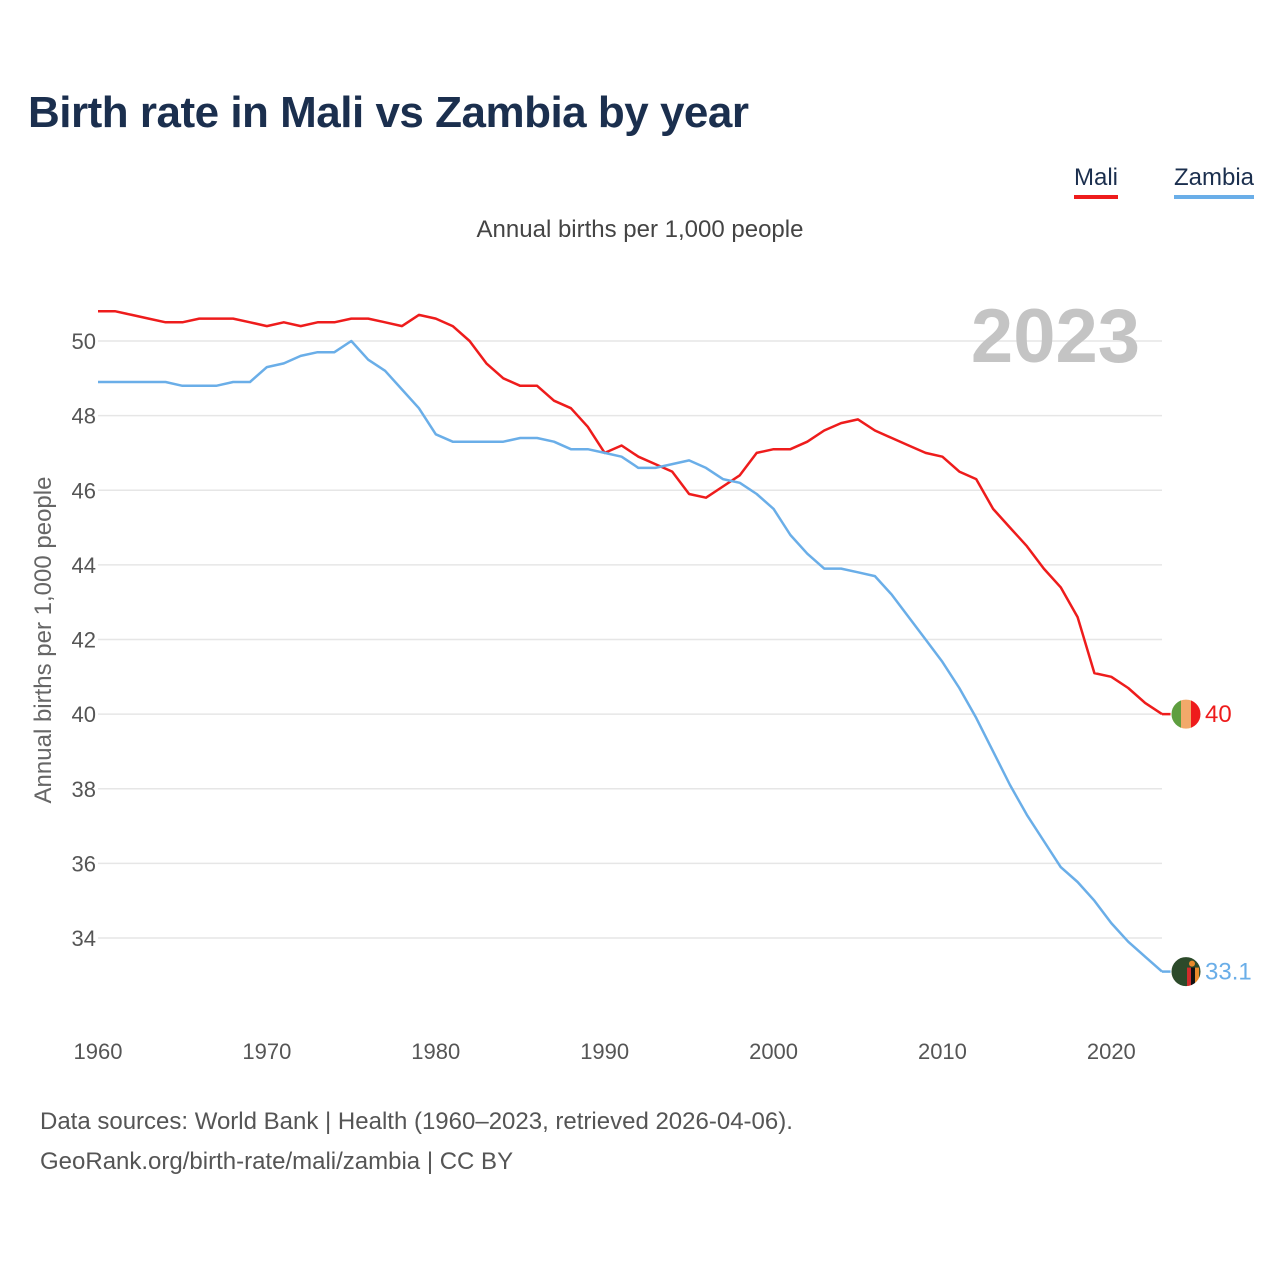 This screenshot has height=1280, width=1280. I want to click on x-tick-label: 1980, so click(435, 1051).